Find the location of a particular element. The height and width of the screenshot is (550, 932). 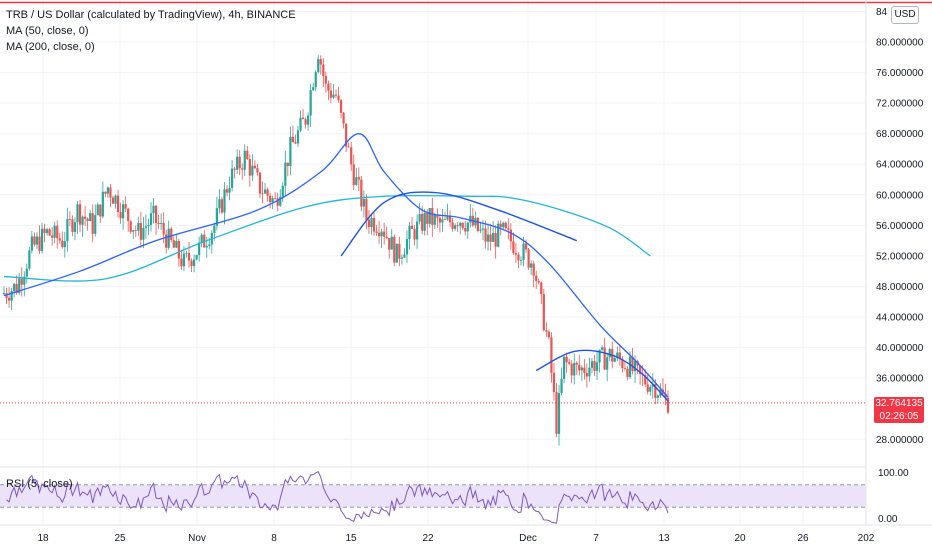

time-tick-label: 20 is located at coordinates (740, 538).